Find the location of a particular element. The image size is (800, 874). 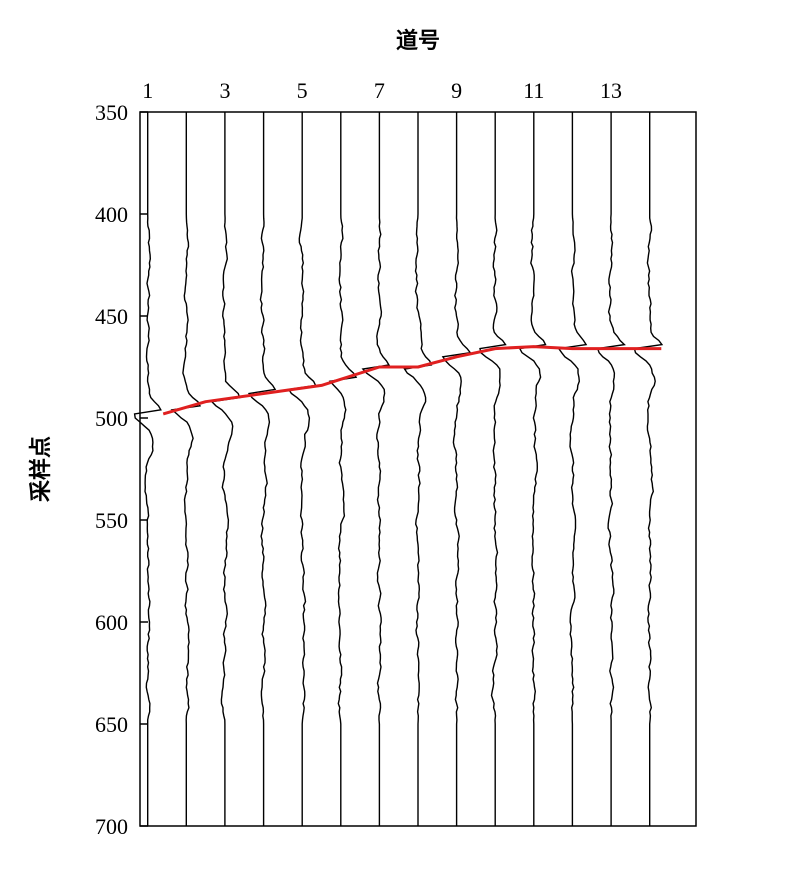

x-tick-label: 7 is located at coordinates (379, 90).